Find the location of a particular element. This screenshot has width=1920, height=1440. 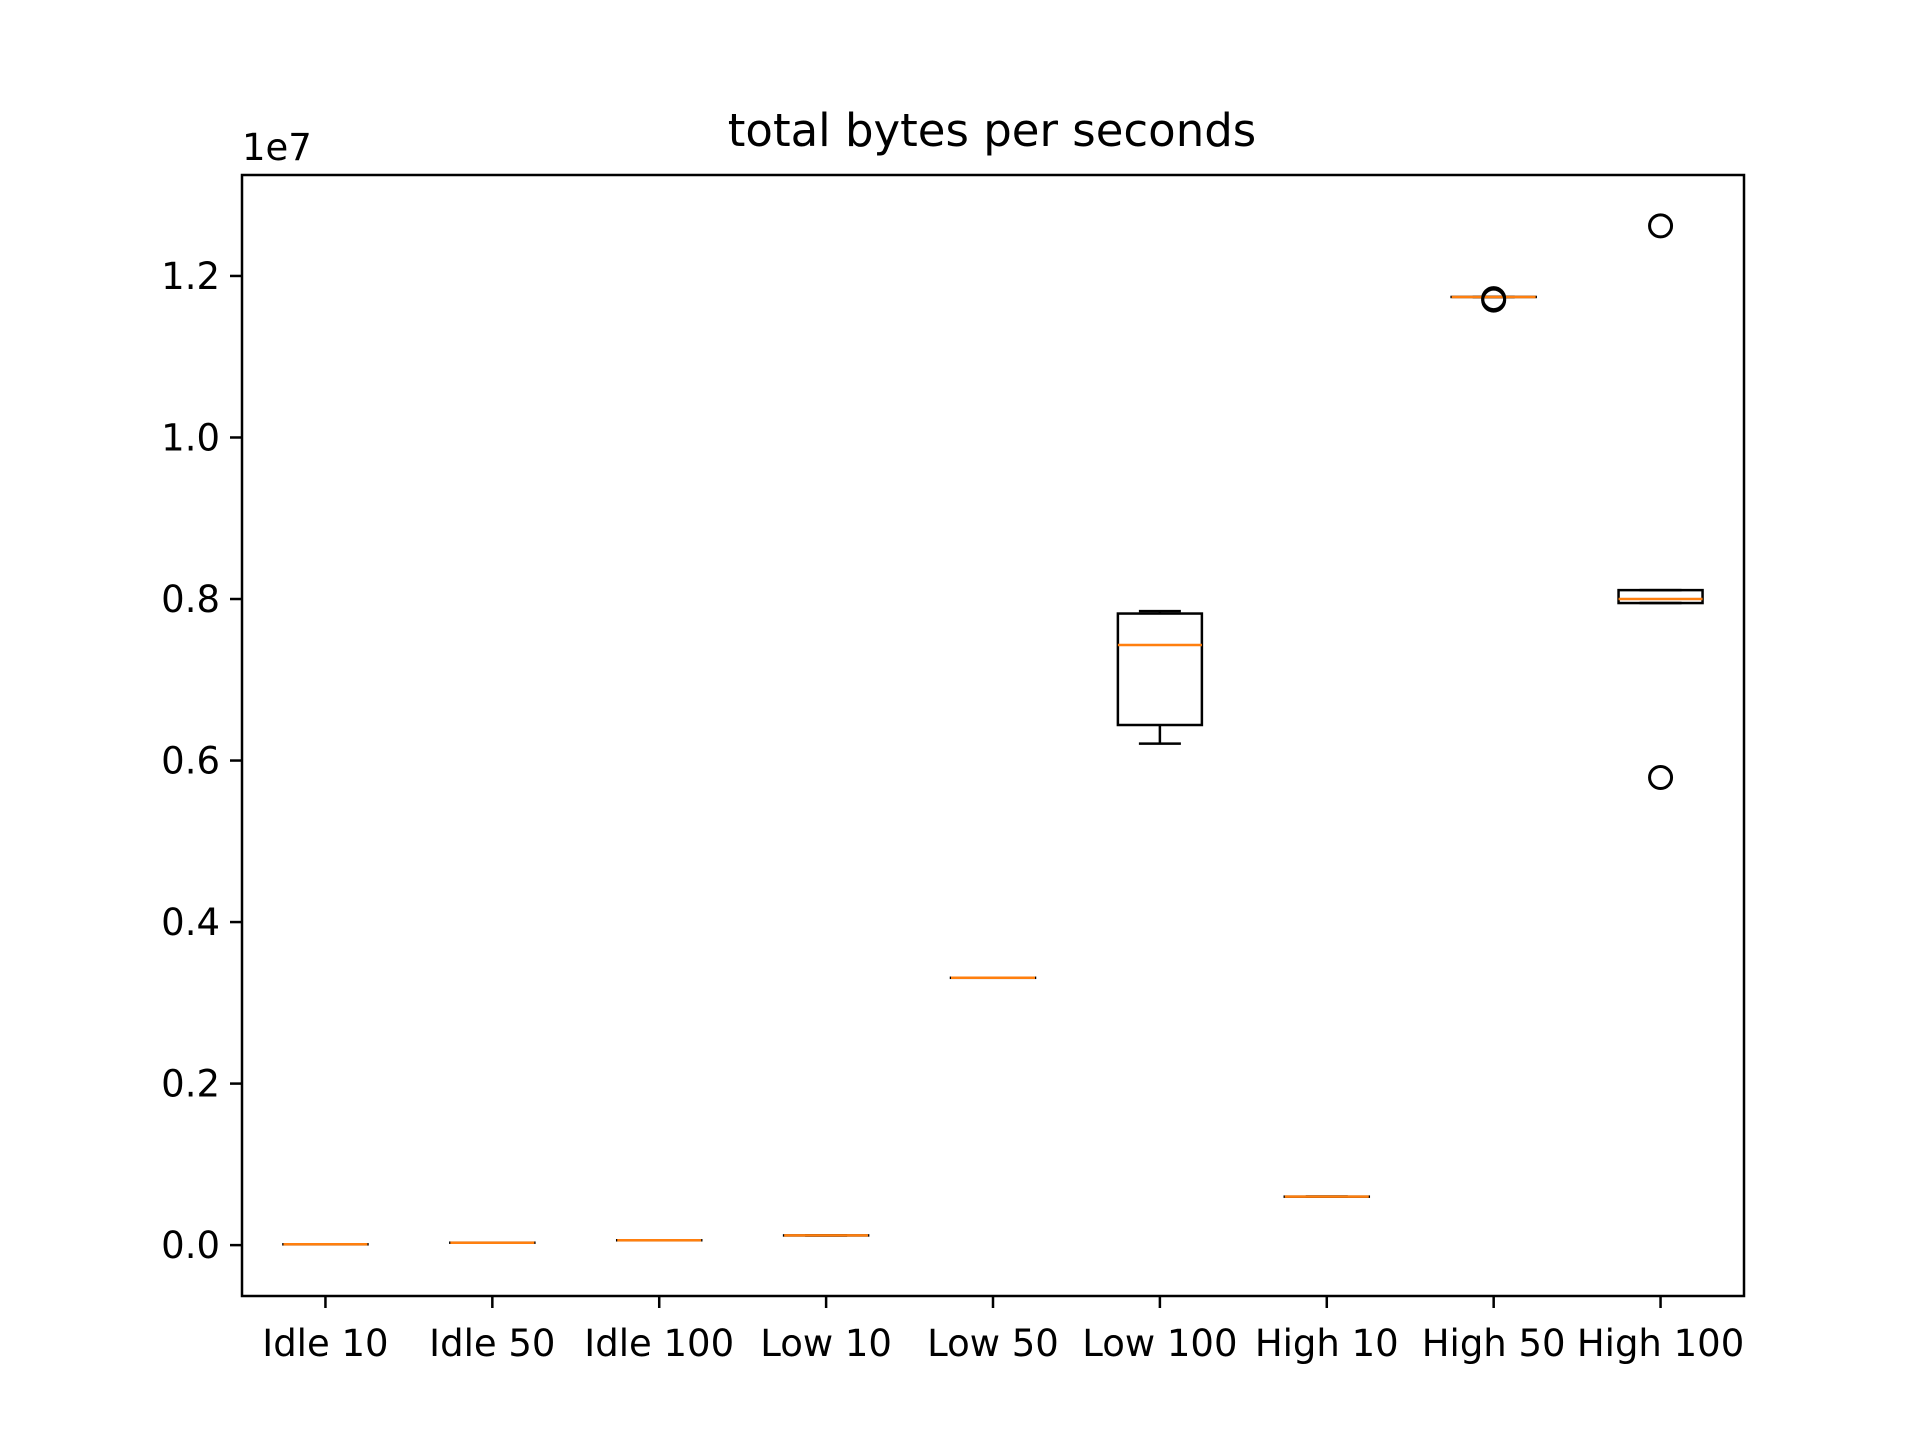

y-axis-offset-label: 1e7 is located at coordinates (277, 147).